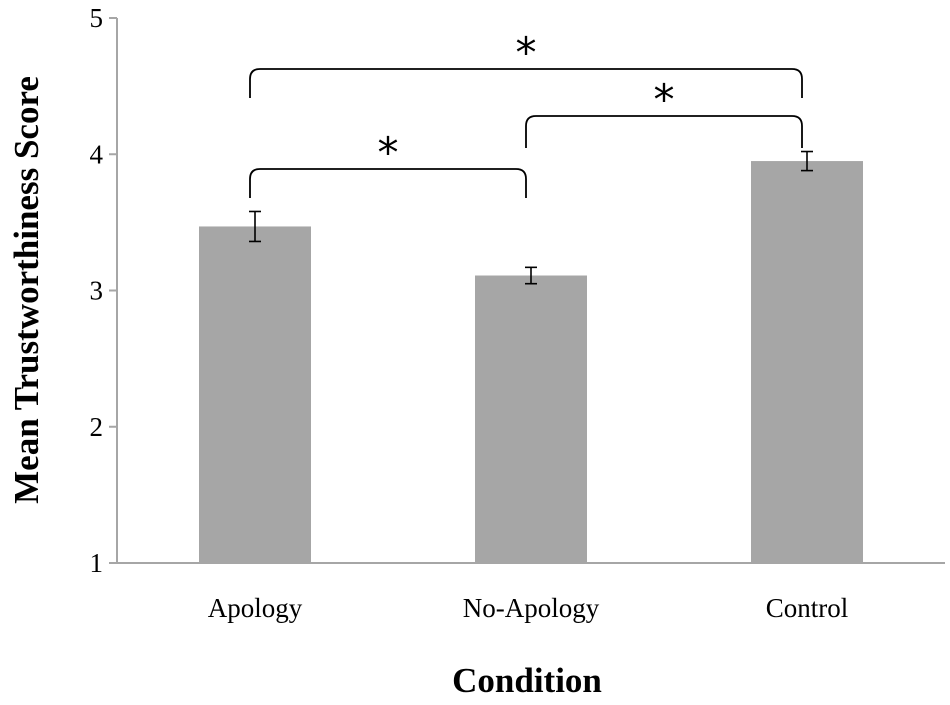 This screenshot has width=950, height=705. Describe the element at coordinates (255, 394) in the screenshot. I see `bar-apology` at that location.